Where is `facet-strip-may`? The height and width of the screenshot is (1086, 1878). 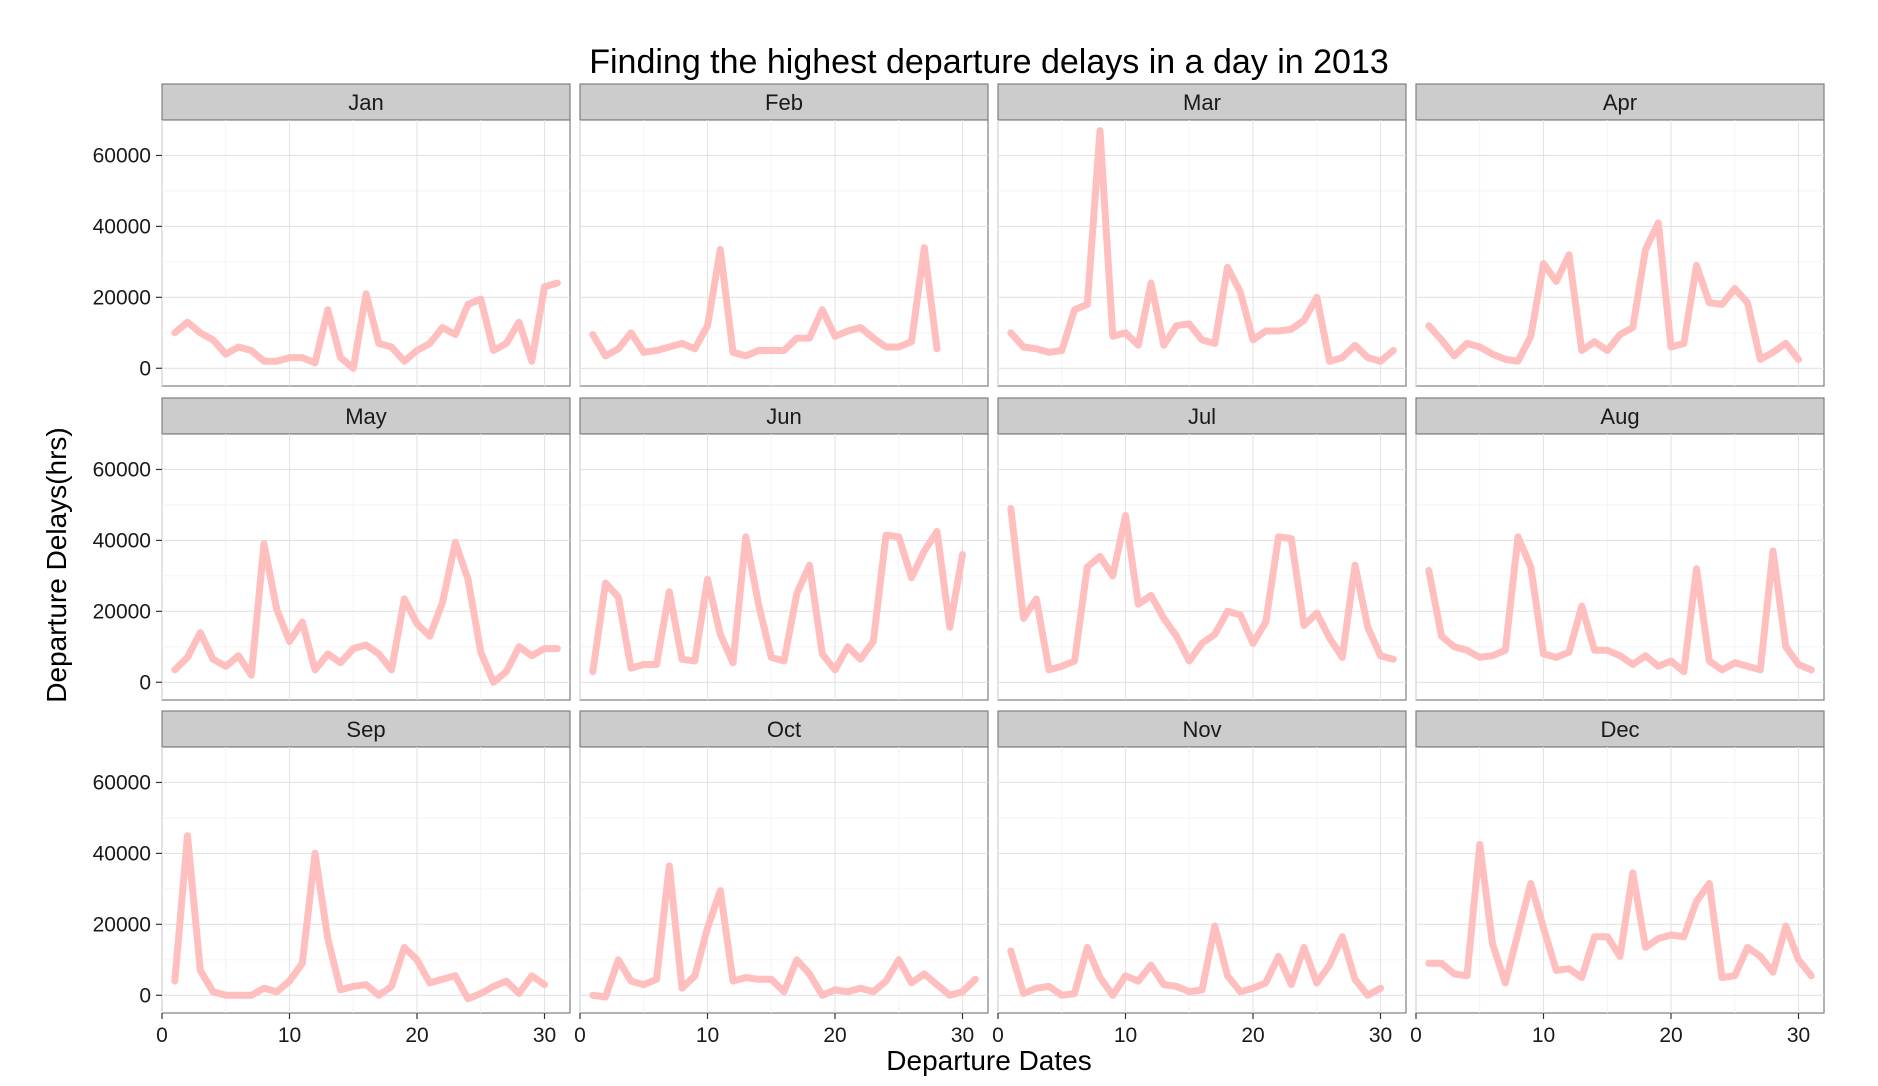
facet-strip-may is located at coordinates (366, 416).